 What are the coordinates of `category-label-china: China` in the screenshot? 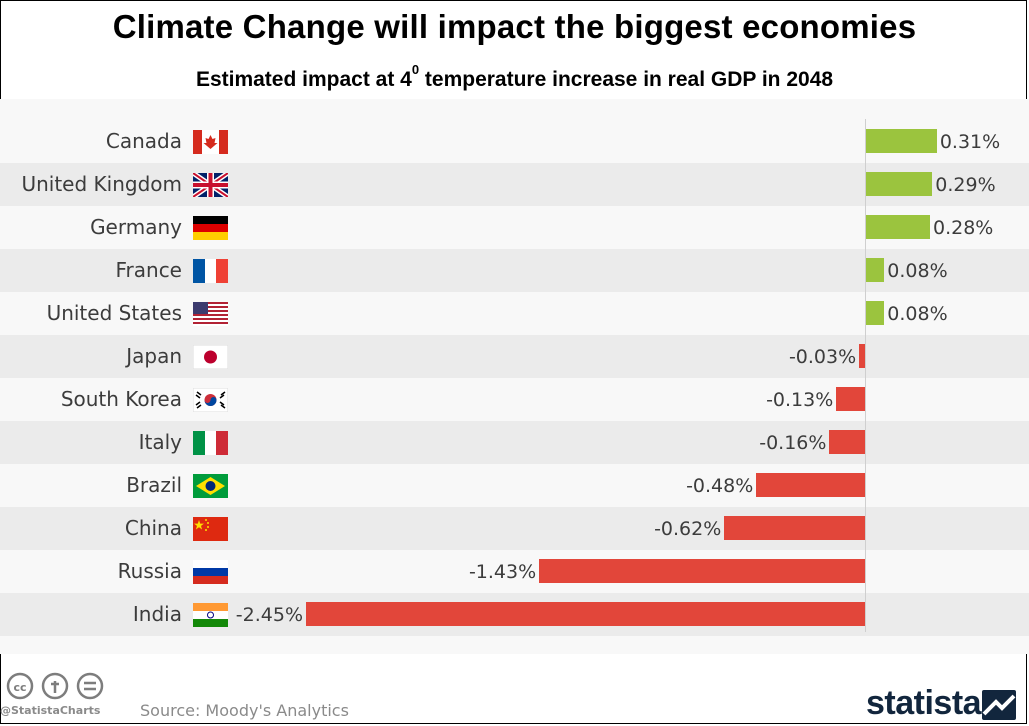 It's located at (153, 528).